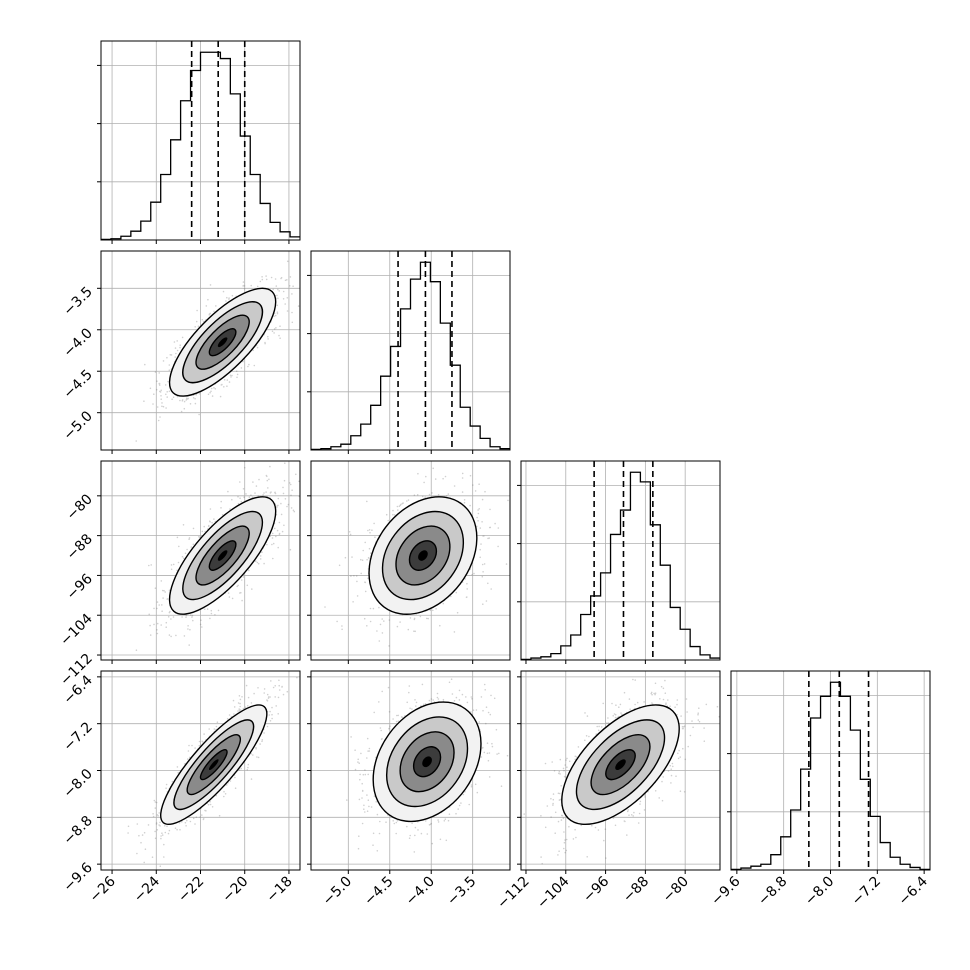 Image resolution: width=970 pixels, height=970 pixels. Describe the element at coordinates (77, 342) in the screenshot. I see `y-tick-label: −4.0` at that location.